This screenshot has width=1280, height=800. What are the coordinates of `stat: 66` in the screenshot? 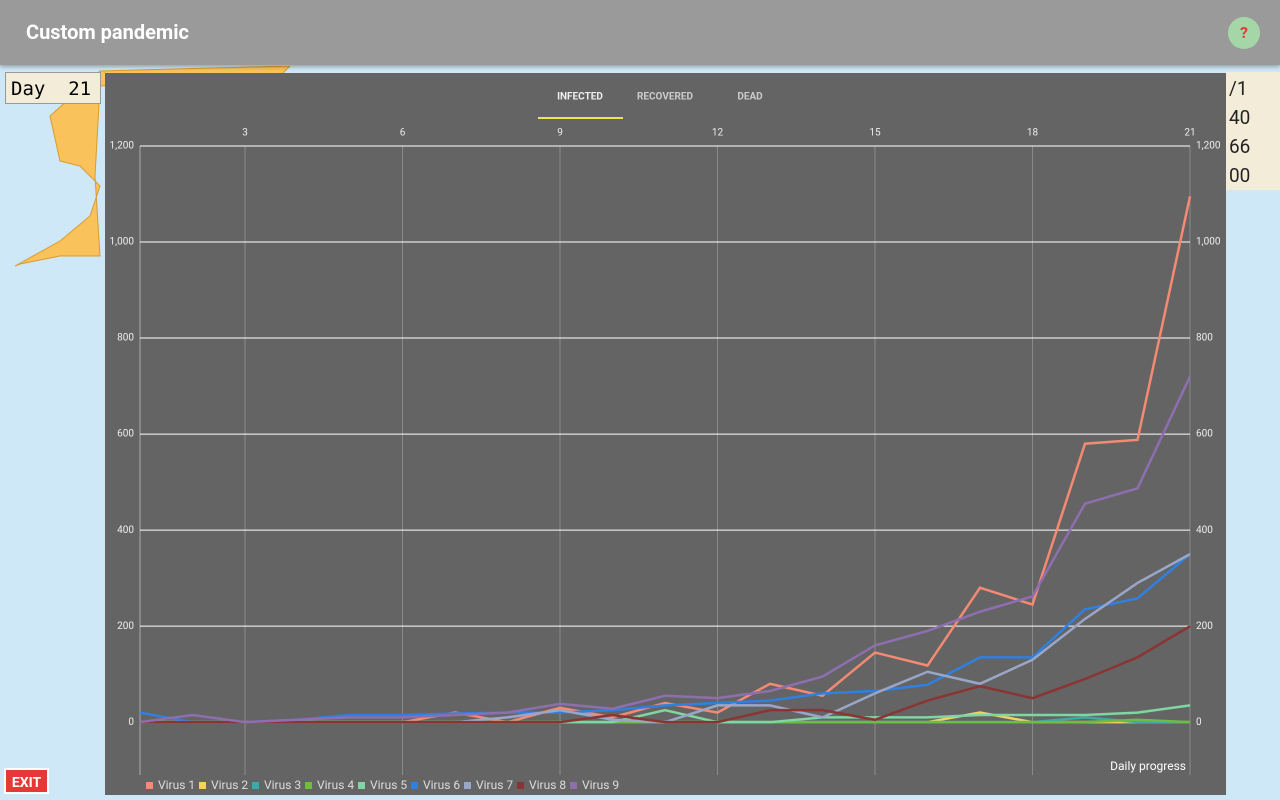 It's located at (1240, 146).